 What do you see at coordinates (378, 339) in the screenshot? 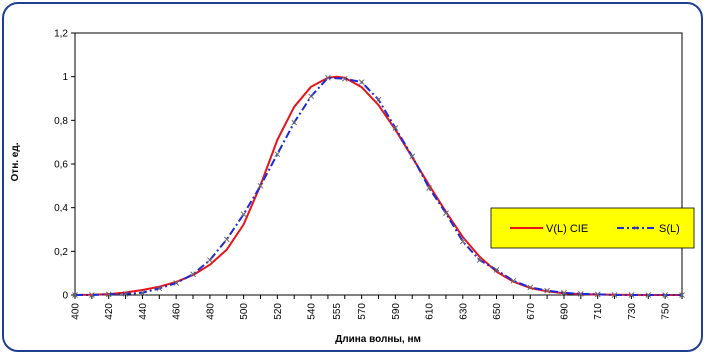
I see `x-axis-title: Длина волны, нм` at bounding box center [378, 339].